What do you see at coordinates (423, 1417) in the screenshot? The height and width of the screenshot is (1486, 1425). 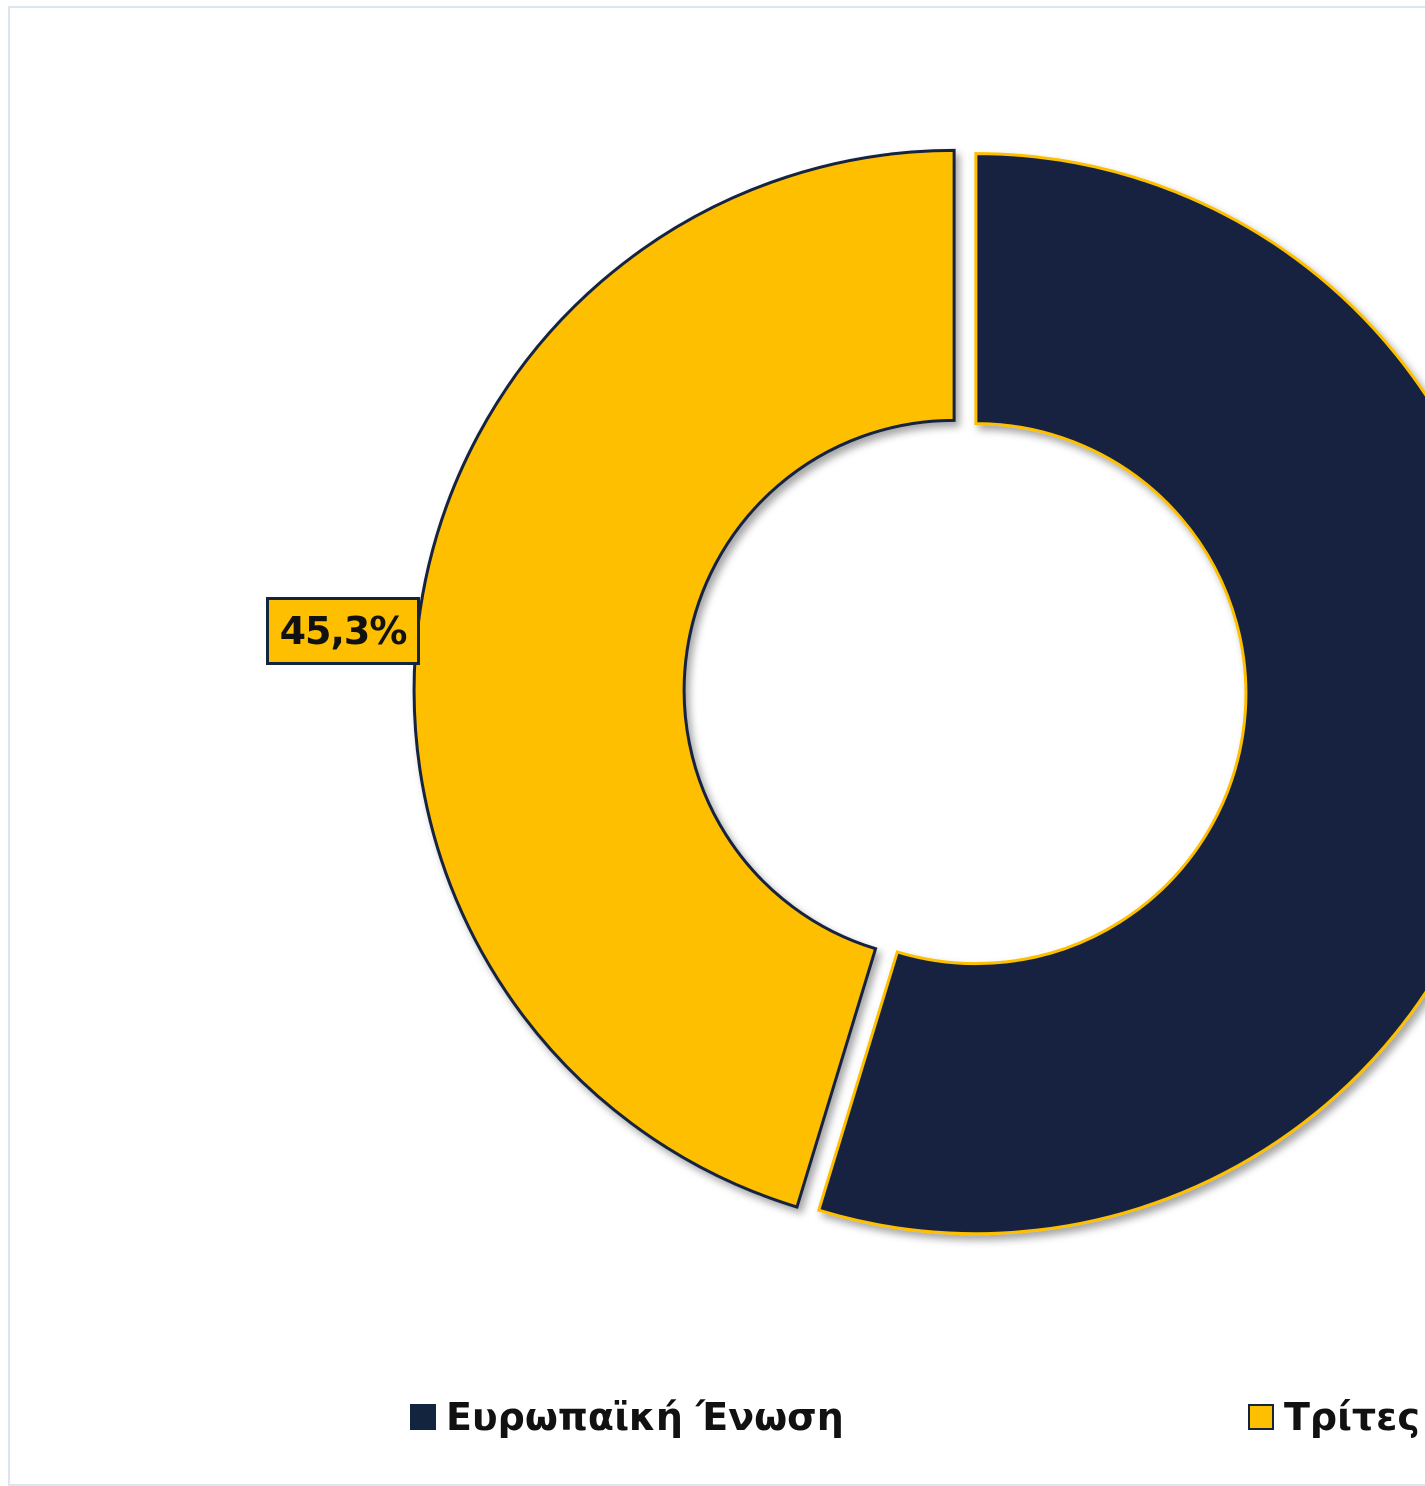 I see `legend-swatch-eu` at bounding box center [423, 1417].